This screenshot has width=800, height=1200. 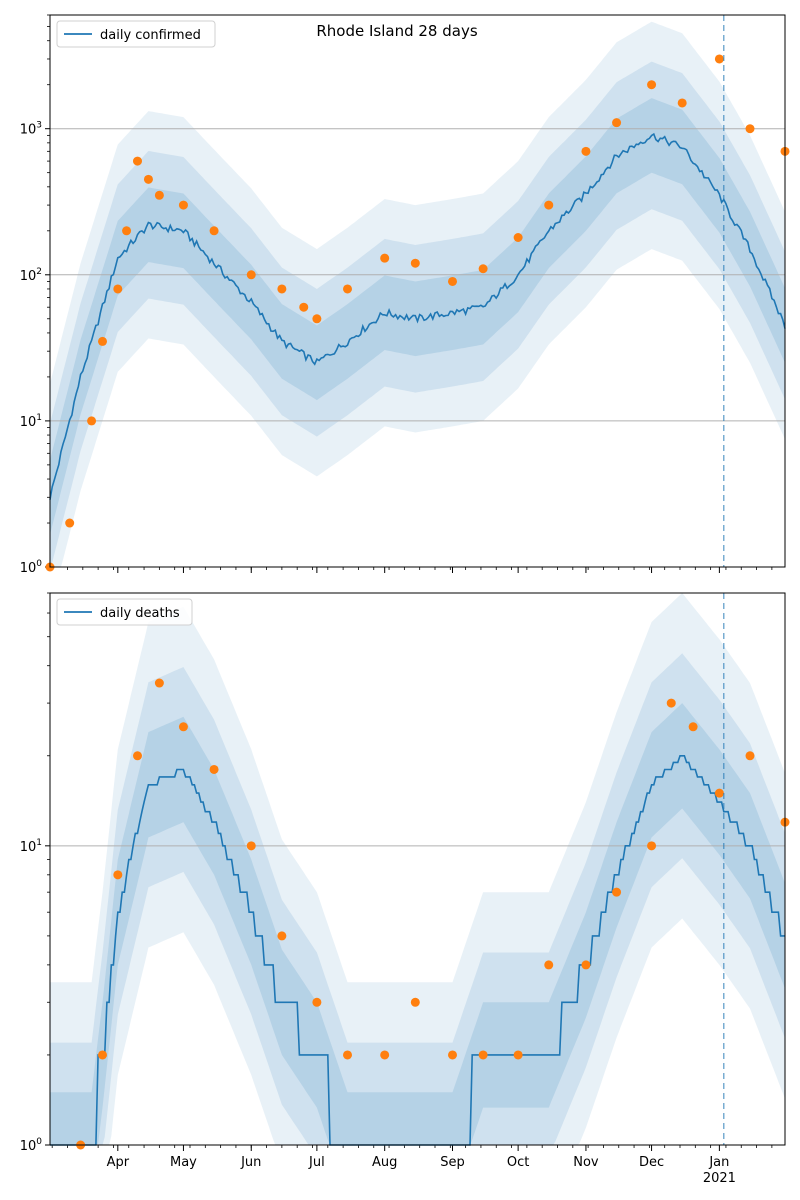 What do you see at coordinates (316, 1162) in the screenshot?
I see `x-tick-label: Jul` at bounding box center [316, 1162].